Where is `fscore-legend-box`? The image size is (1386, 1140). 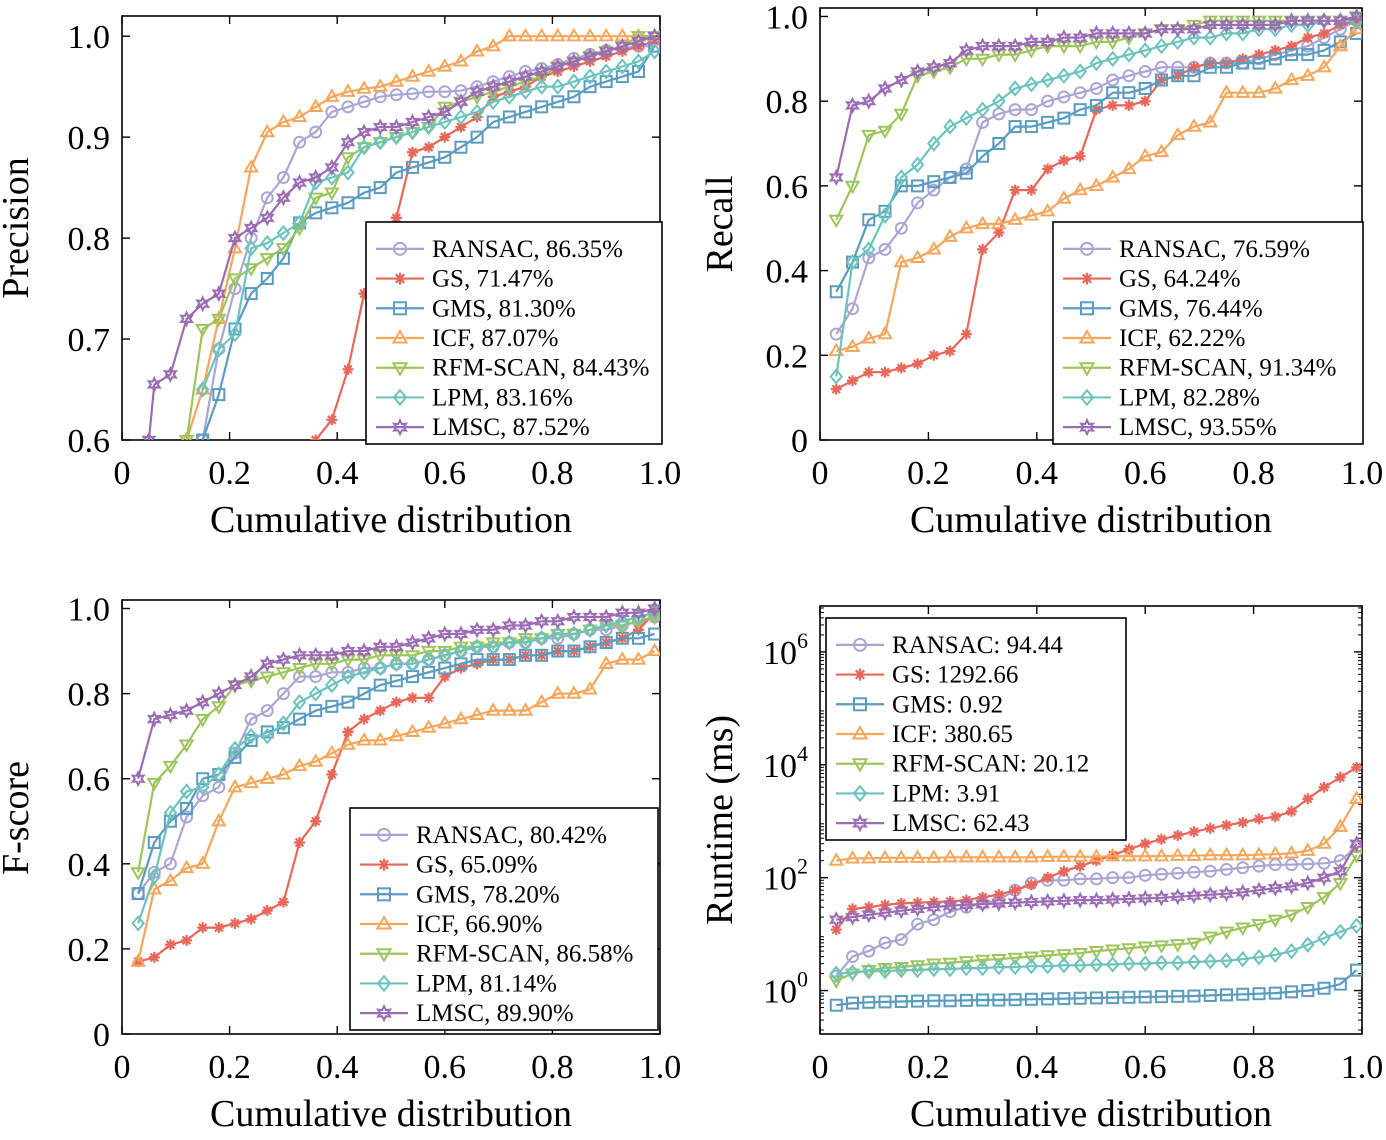 fscore-legend-box is located at coordinates (504, 919).